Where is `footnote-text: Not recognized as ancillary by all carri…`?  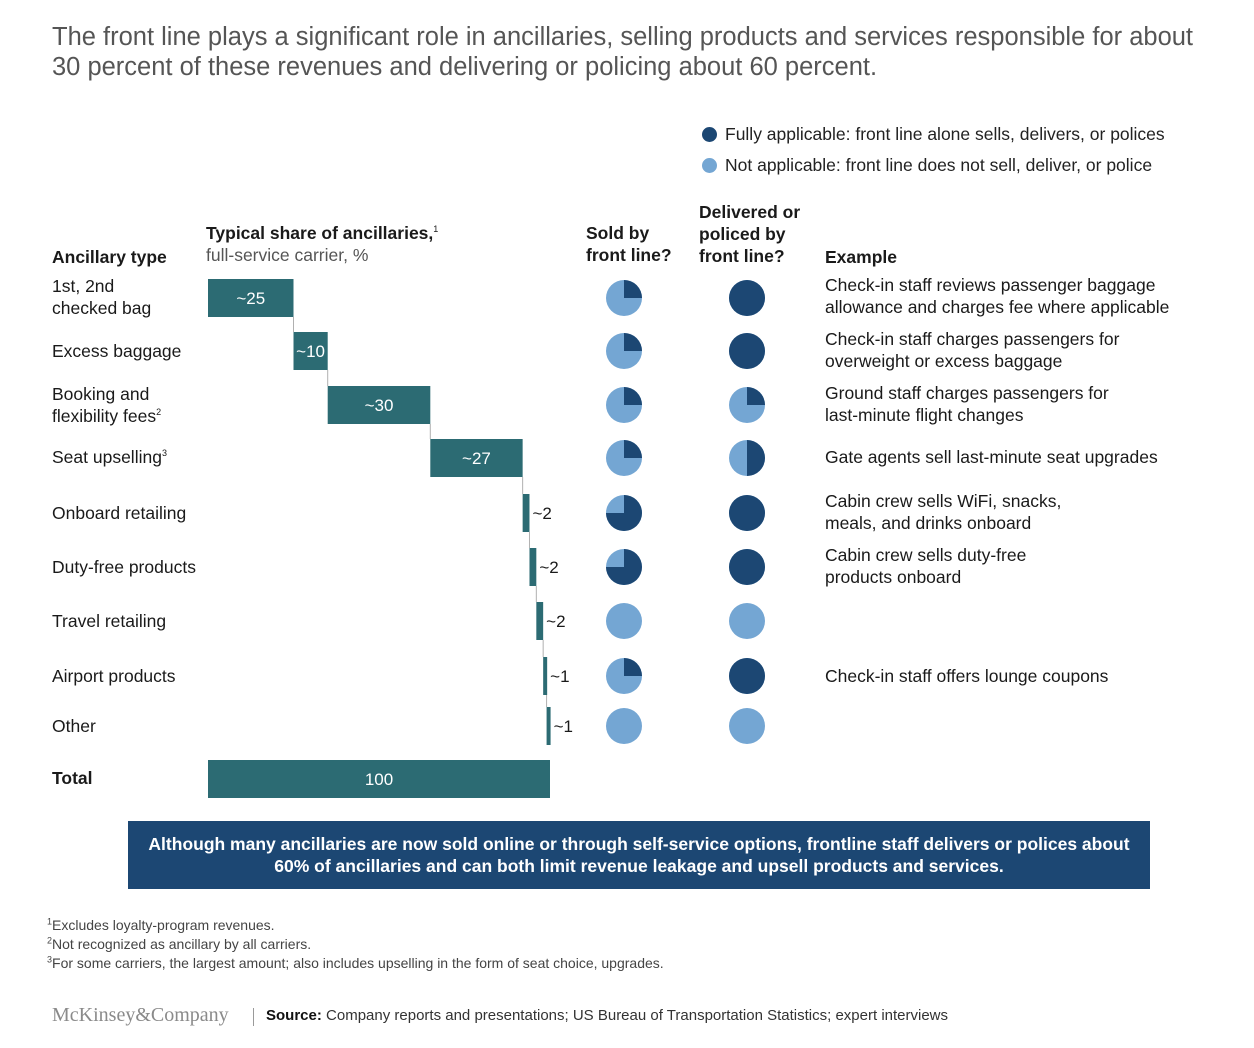 footnote-text: Not recognized as ancillary by all carri… is located at coordinates (182, 944).